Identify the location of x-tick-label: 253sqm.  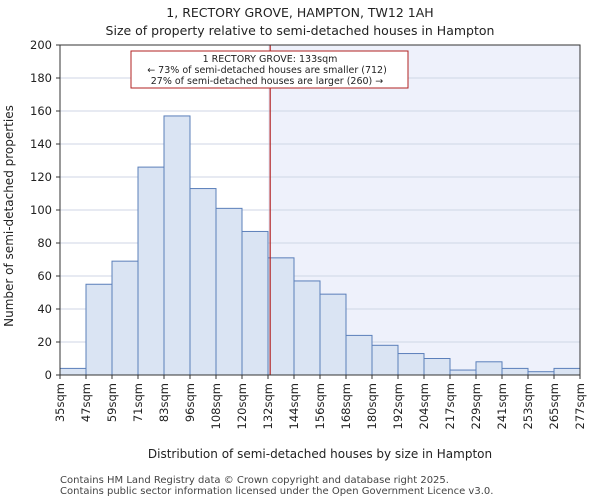
(528, 406).